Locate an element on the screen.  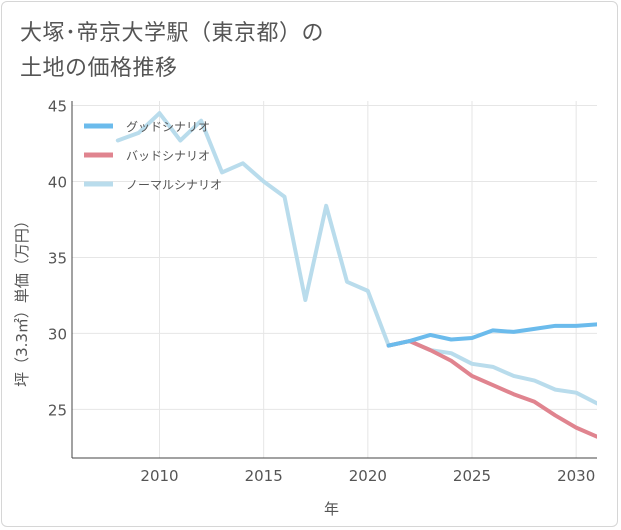
legend-label: ノーマルシナリオ is located at coordinates (174, 185).